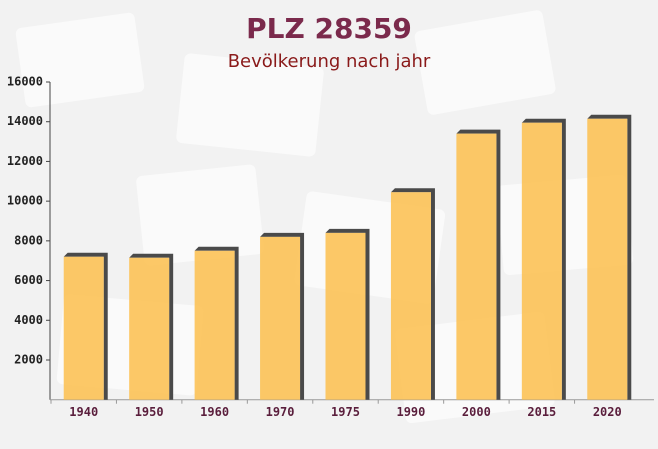 This screenshot has width=658, height=449. I want to click on y-tick-label: 2000, so click(28, 359).